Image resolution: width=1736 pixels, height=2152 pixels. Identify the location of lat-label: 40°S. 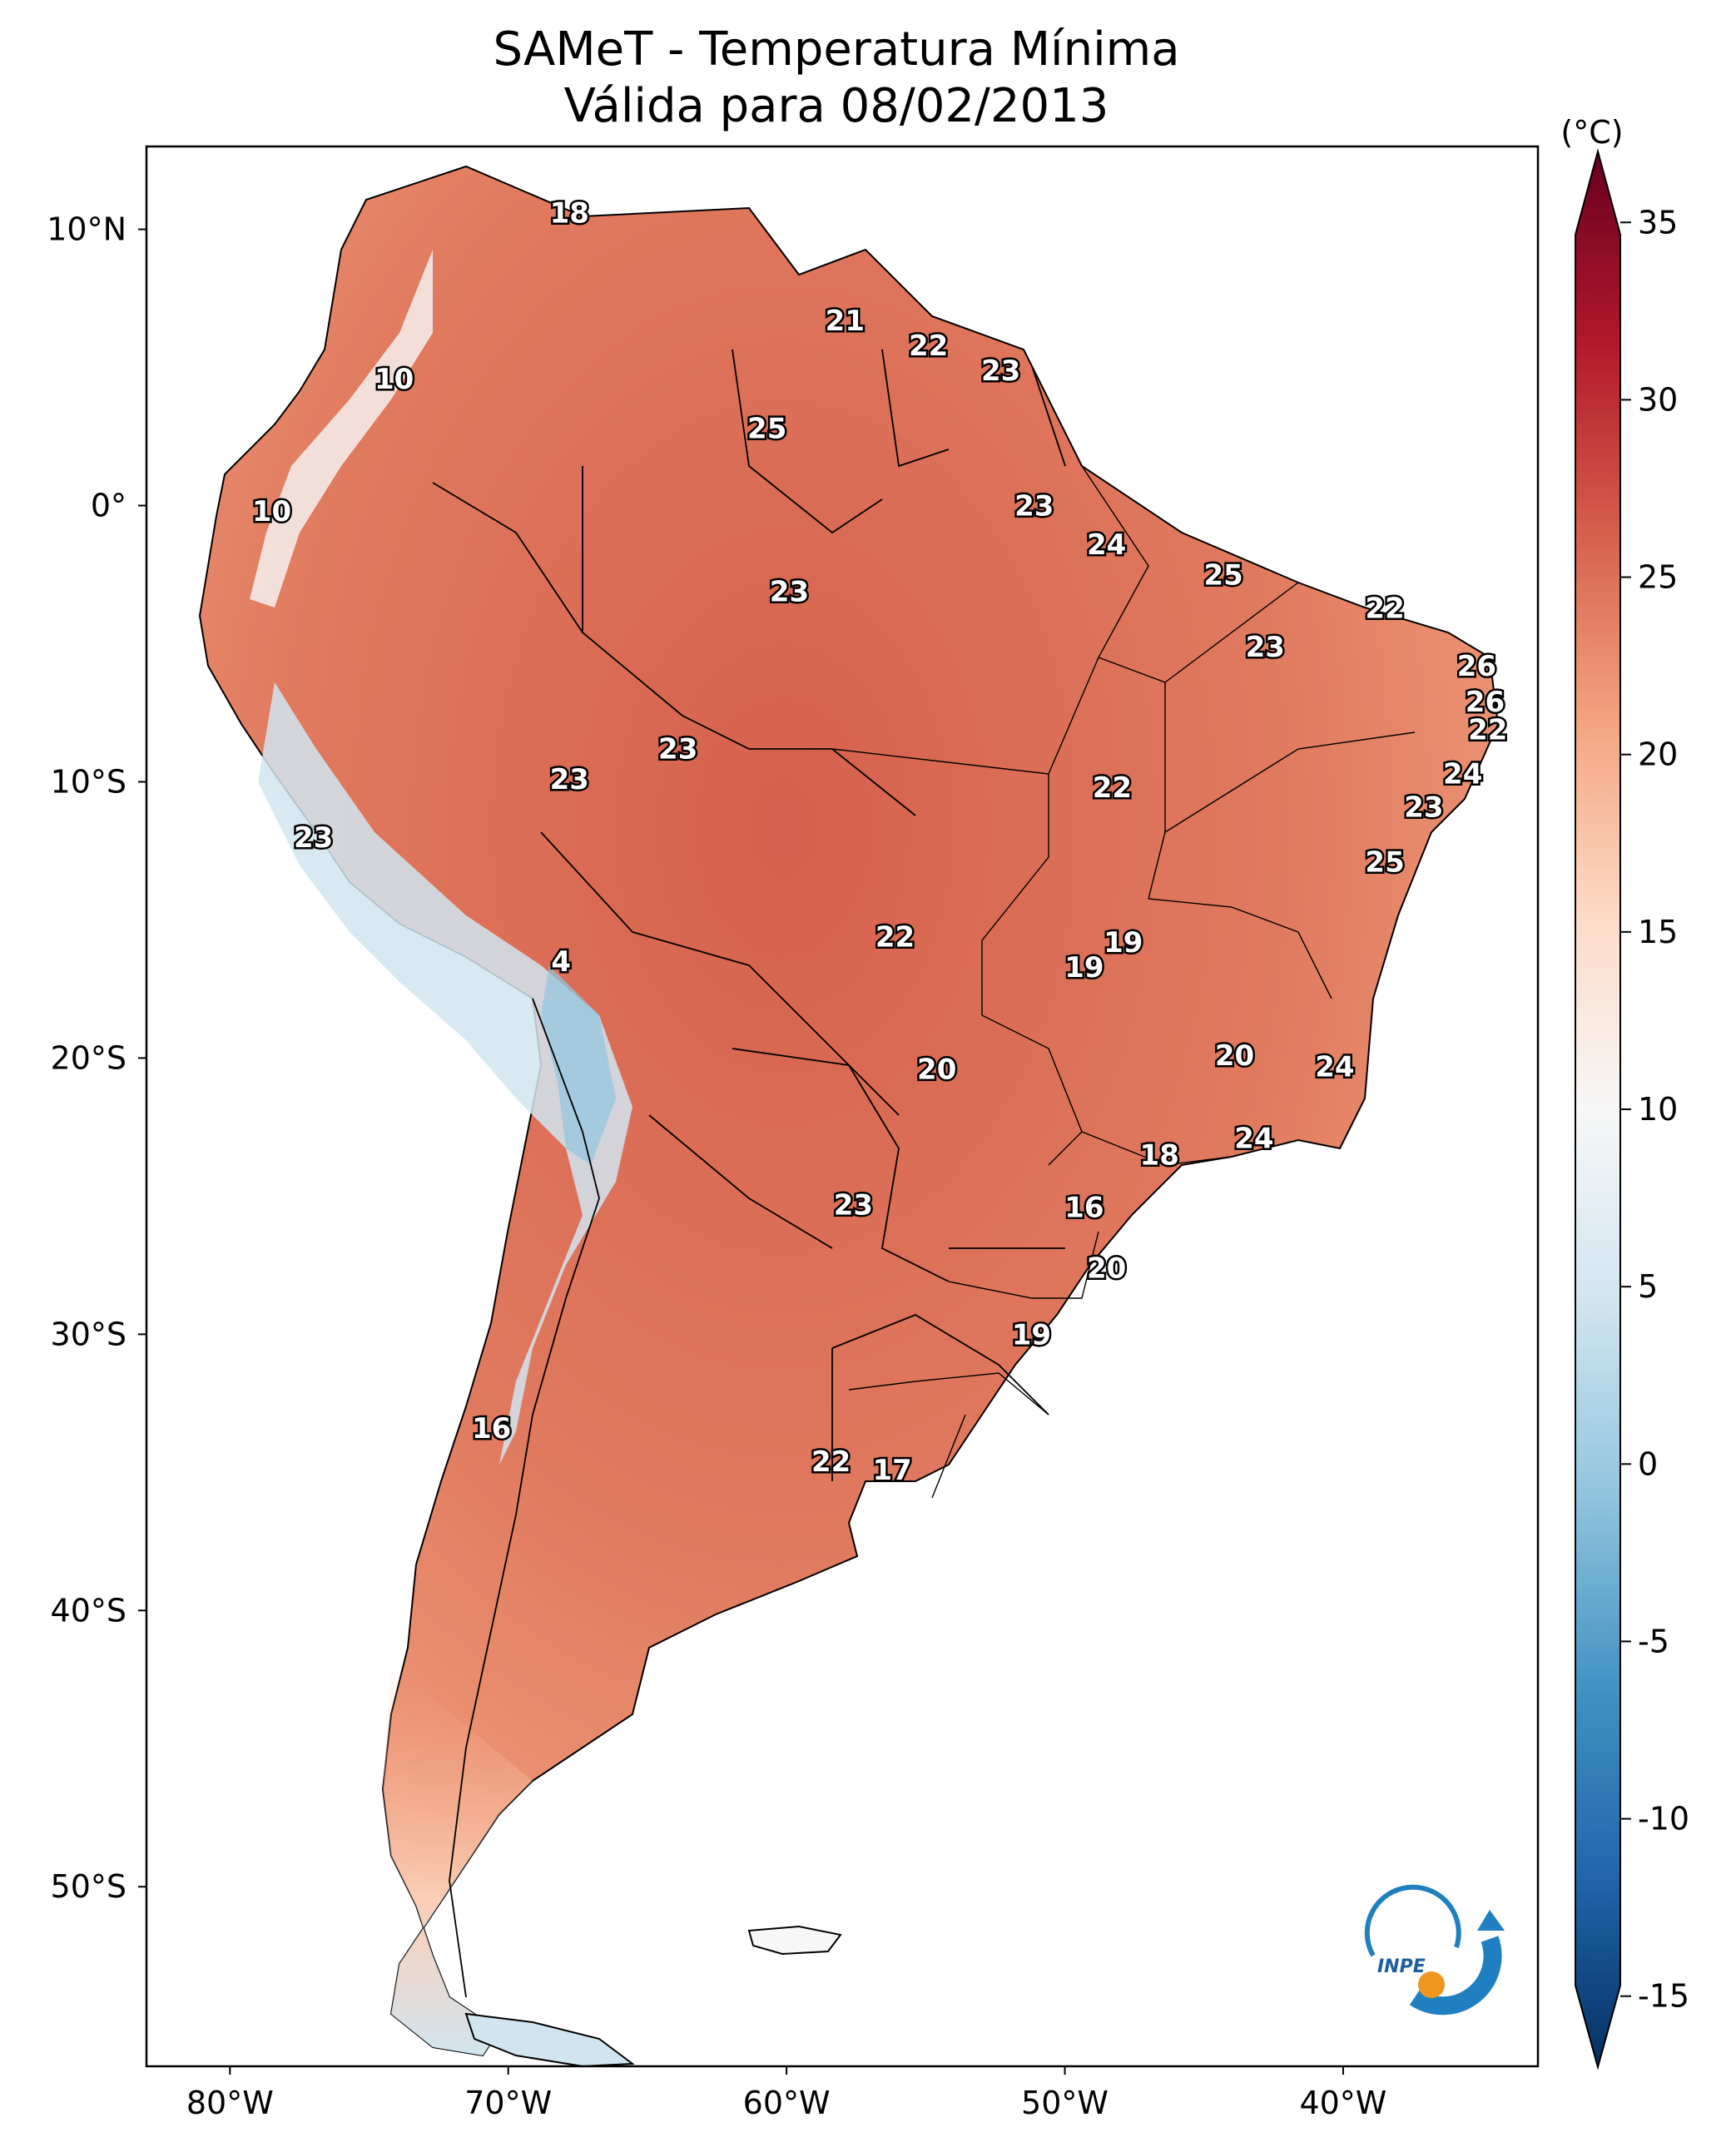
(88, 1610).